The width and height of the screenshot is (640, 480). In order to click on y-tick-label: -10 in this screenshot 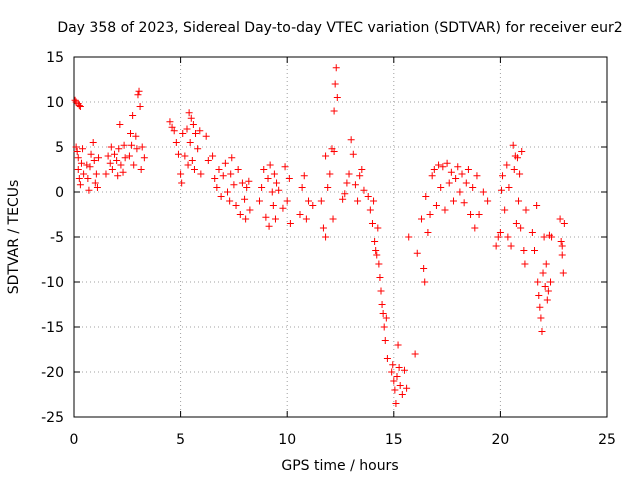, I will do `click(52, 283)`.